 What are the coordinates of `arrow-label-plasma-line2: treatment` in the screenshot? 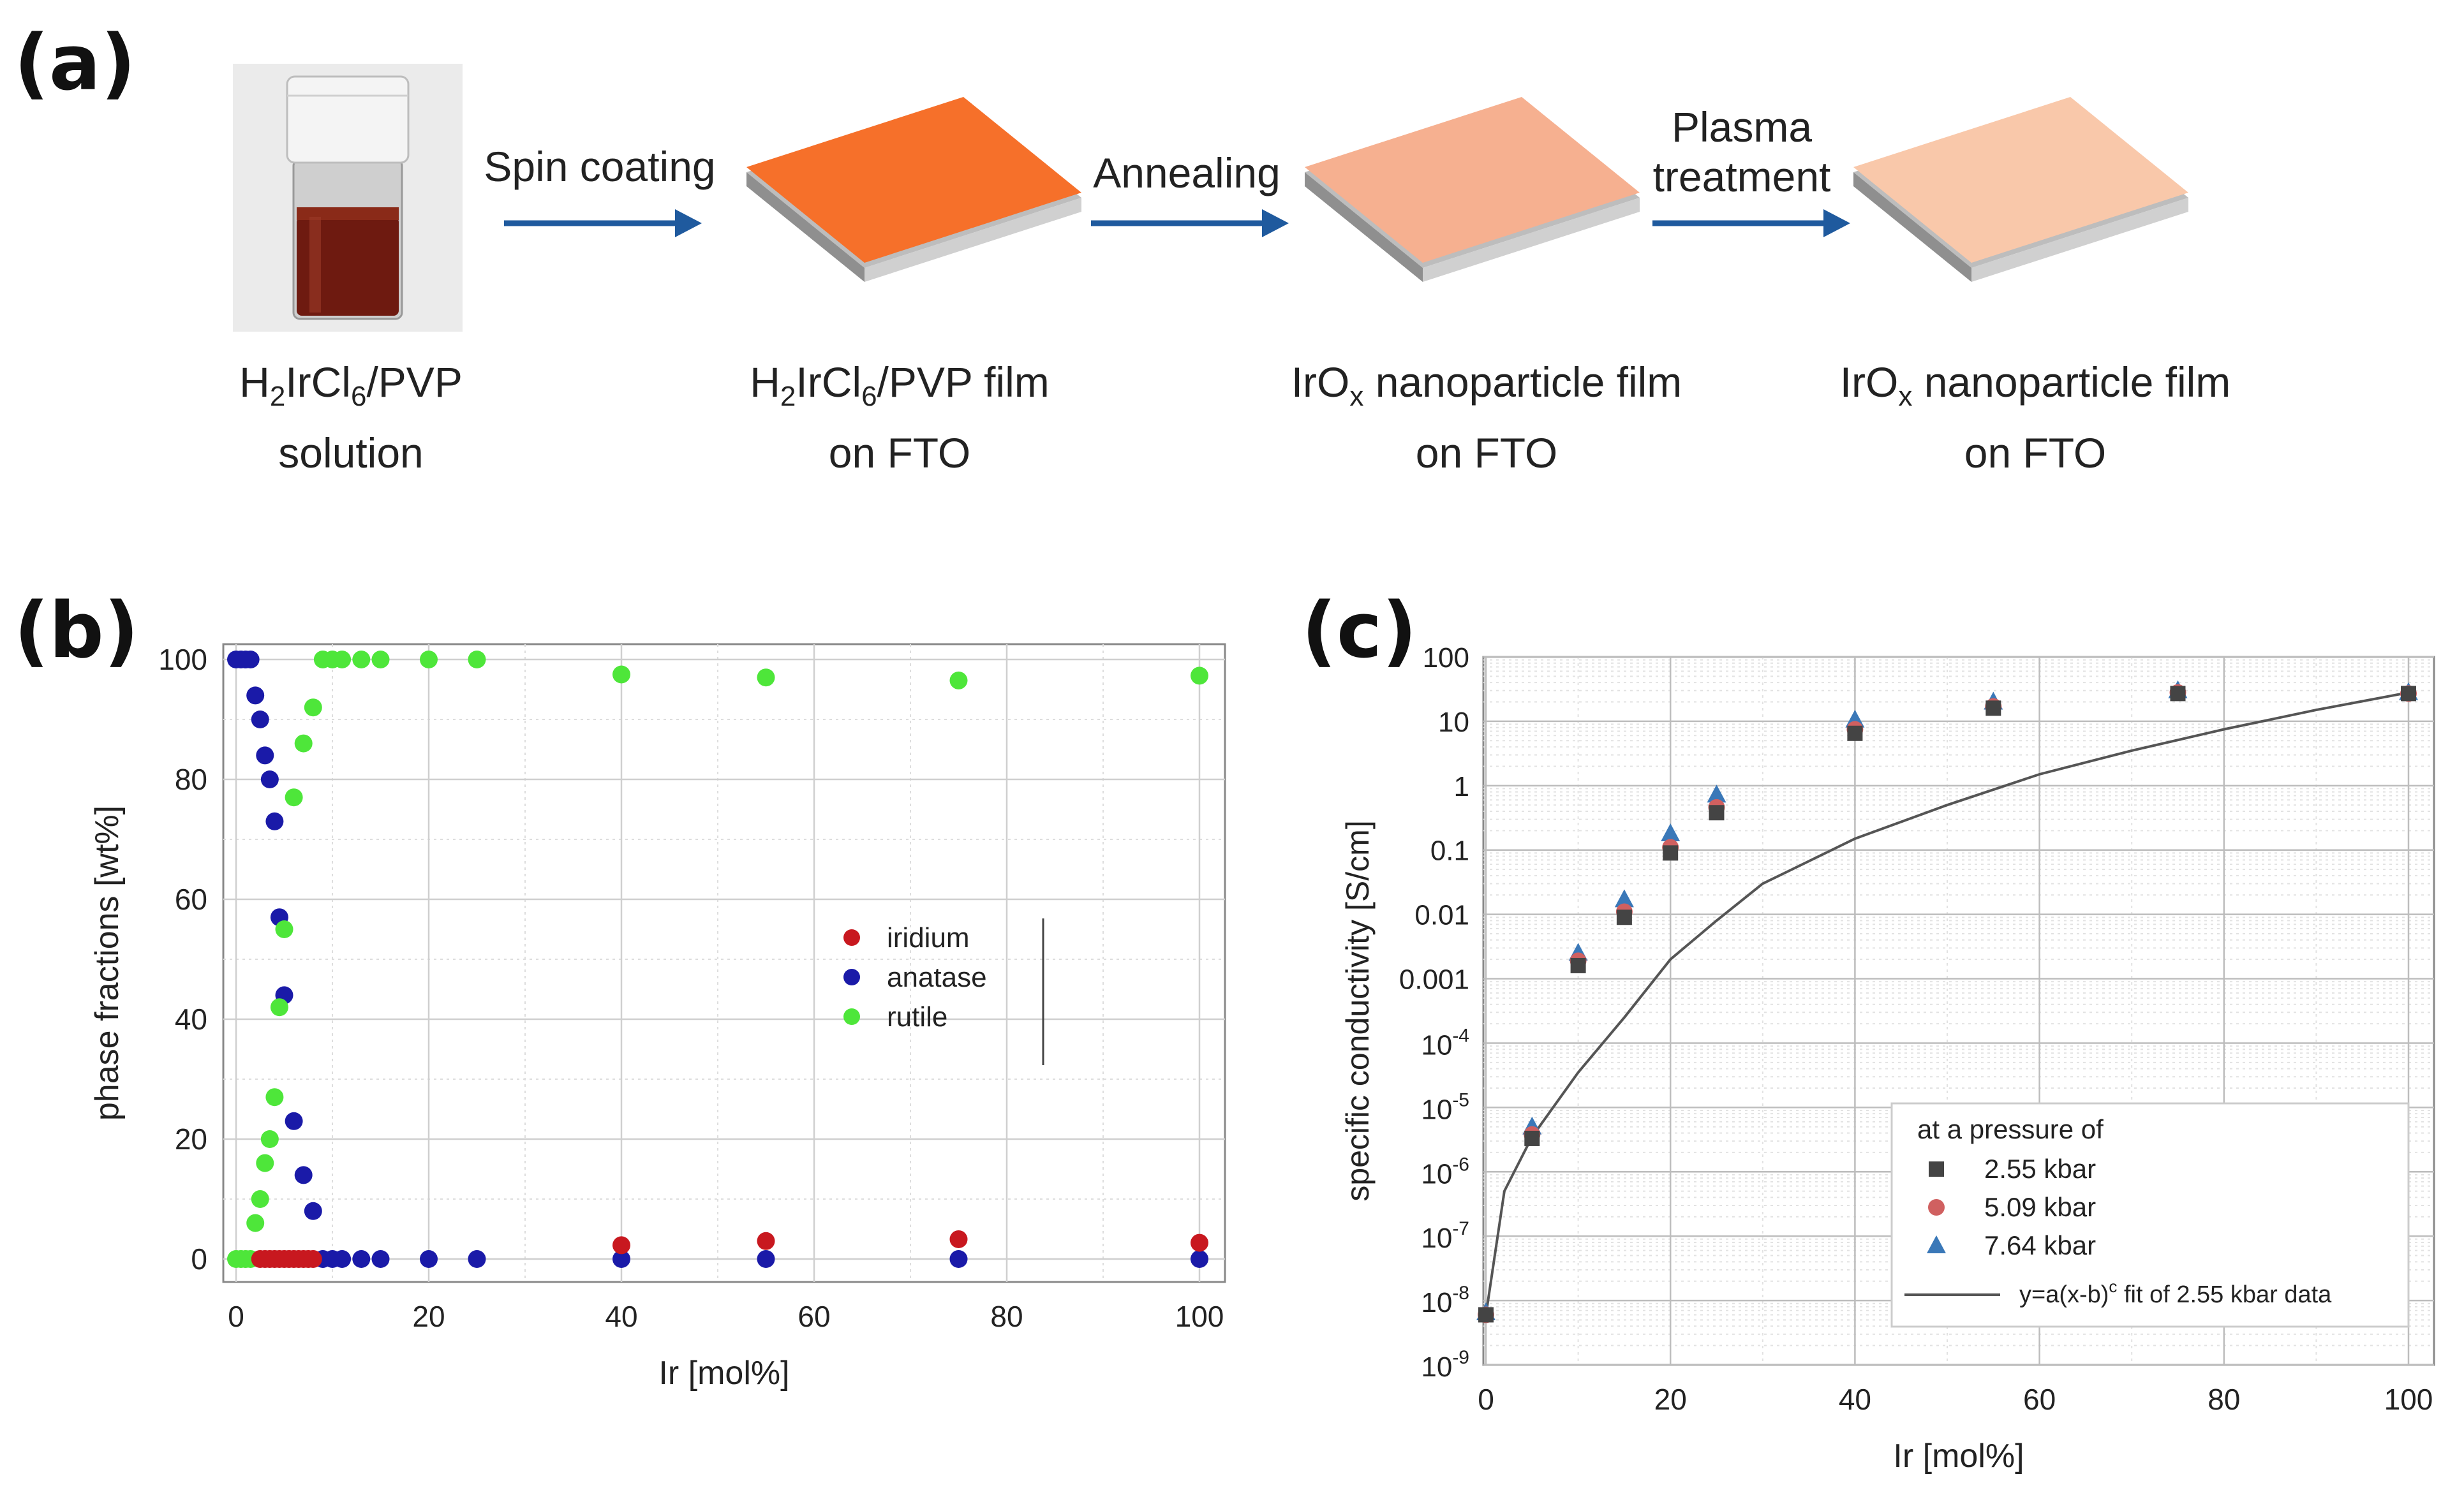 It's located at (1742, 176).